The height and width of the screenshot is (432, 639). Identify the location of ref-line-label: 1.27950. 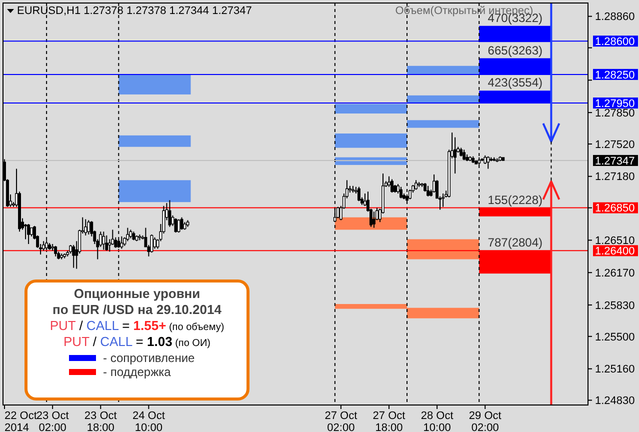
(615, 104).